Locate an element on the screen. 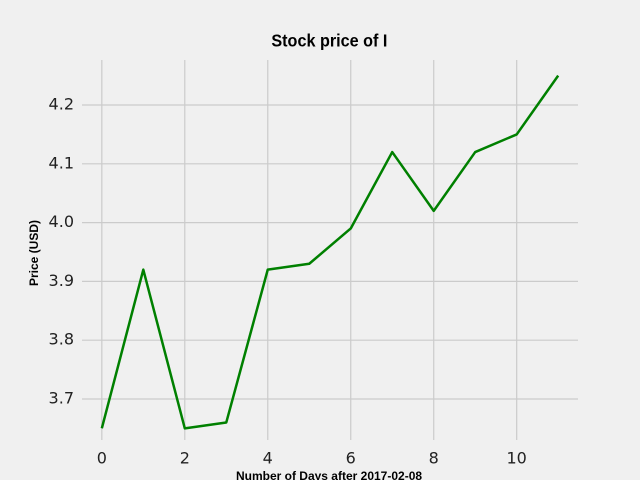 This screenshot has width=640, height=480. y-axis-label: Price (USD) is located at coordinates (34, 253).